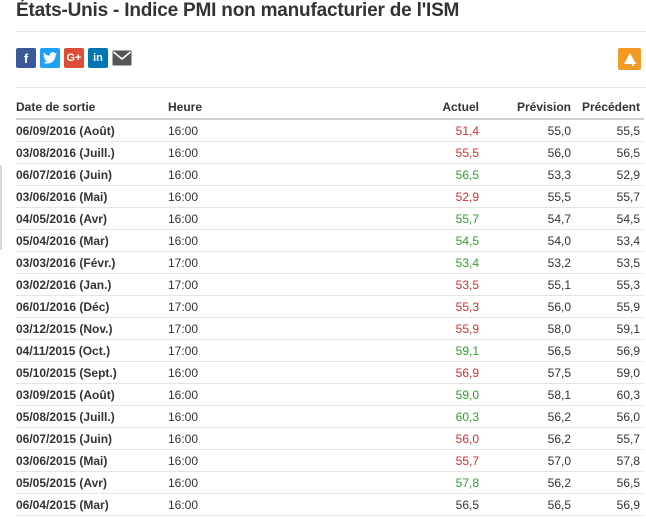  What do you see at coordinates (92, 394) in the screenshot?
I see `release-date-cell: 03/09/2015 (Août)` at bounding box center [92, 394].